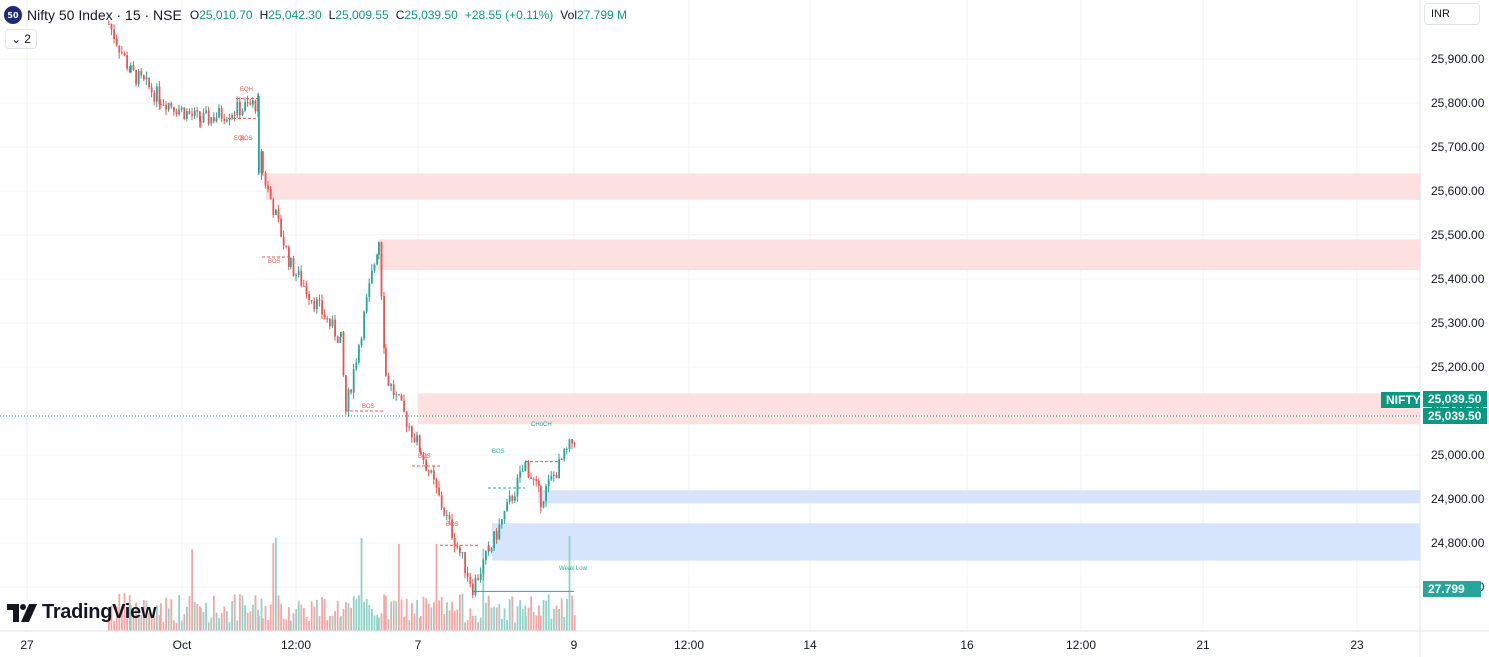  I want to click on price-tick-label: 25,300.00, so click(1458, 323).